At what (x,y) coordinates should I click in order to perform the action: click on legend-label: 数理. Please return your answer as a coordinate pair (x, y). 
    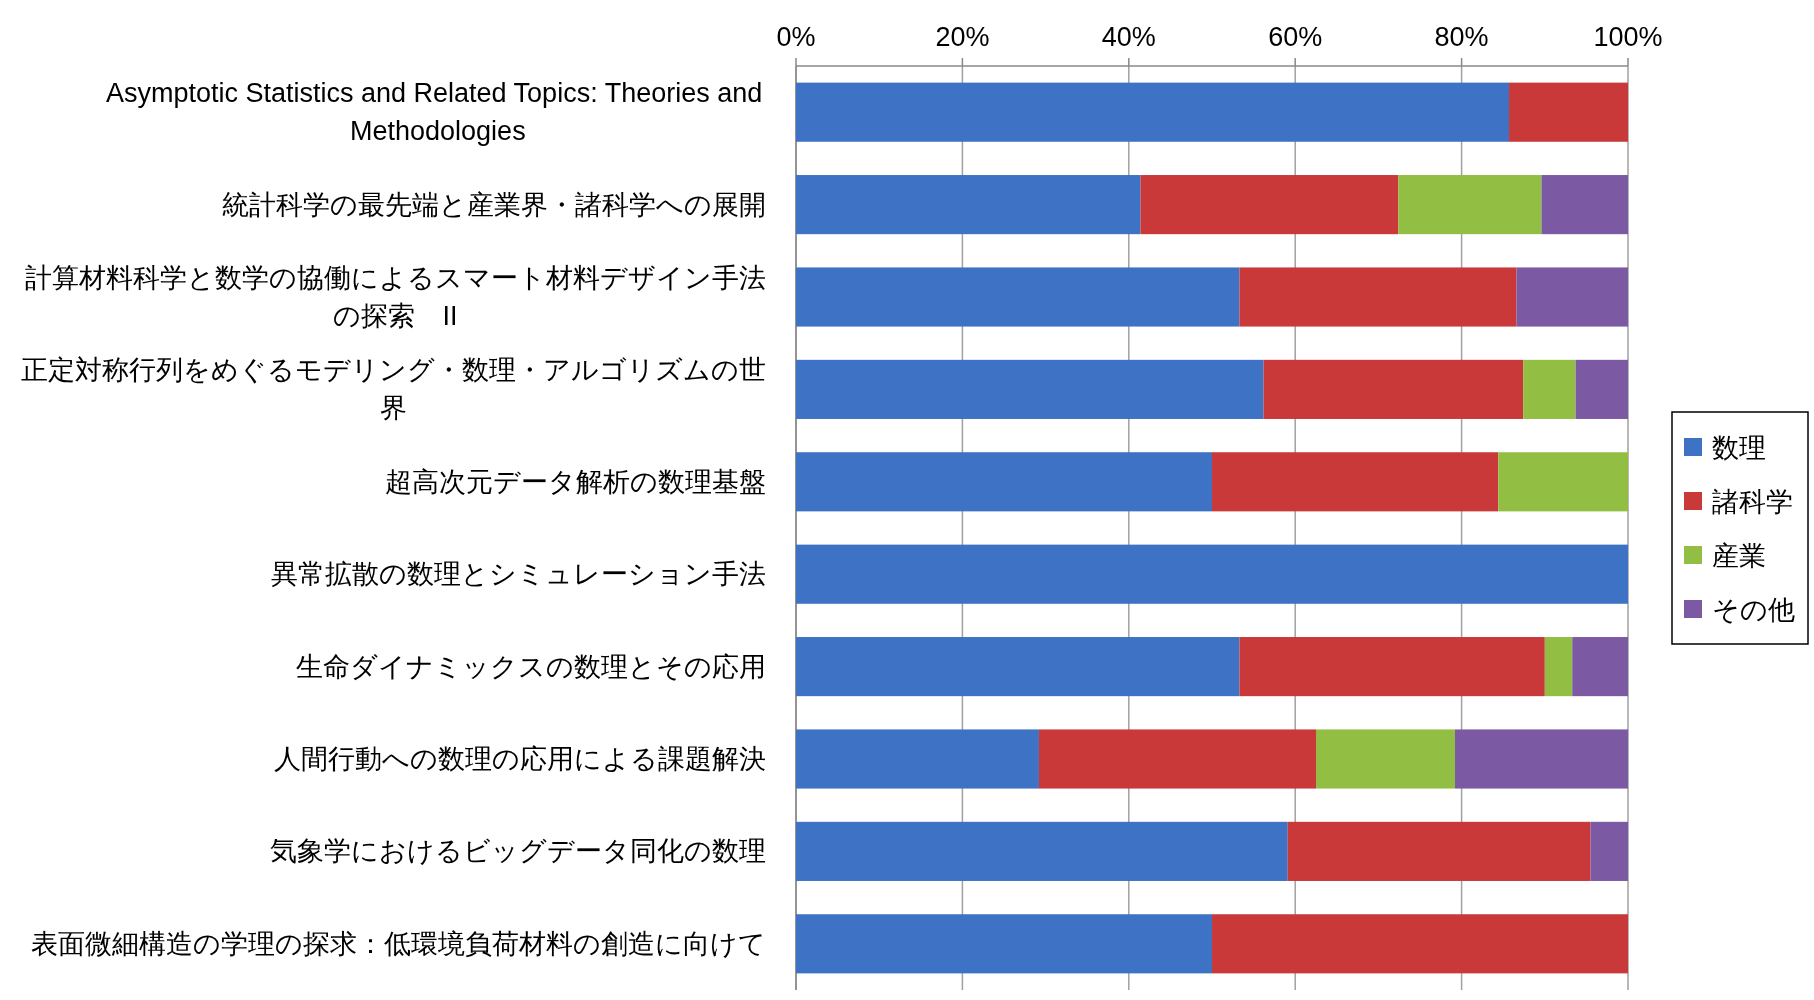
    Looking at the image, I should click on (1739, 448).